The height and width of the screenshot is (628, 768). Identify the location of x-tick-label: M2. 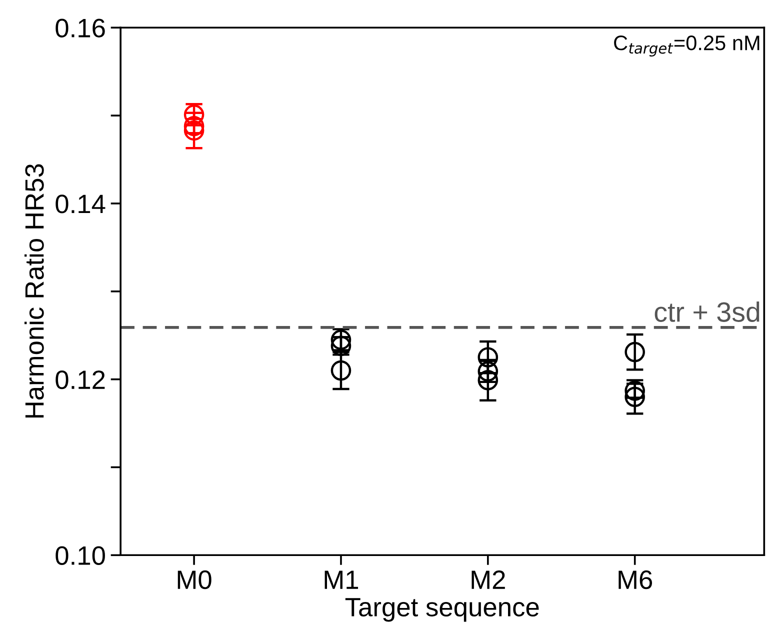
(488, 579).